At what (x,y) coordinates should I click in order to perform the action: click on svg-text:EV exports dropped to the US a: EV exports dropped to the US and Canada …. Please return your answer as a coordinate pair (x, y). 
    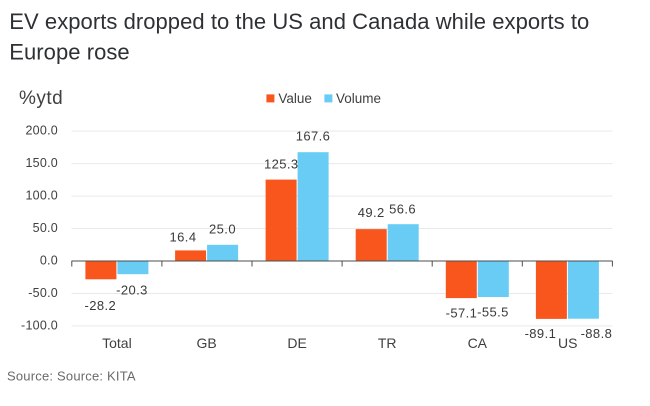
    Looking at the image, I should click on (299, 21).